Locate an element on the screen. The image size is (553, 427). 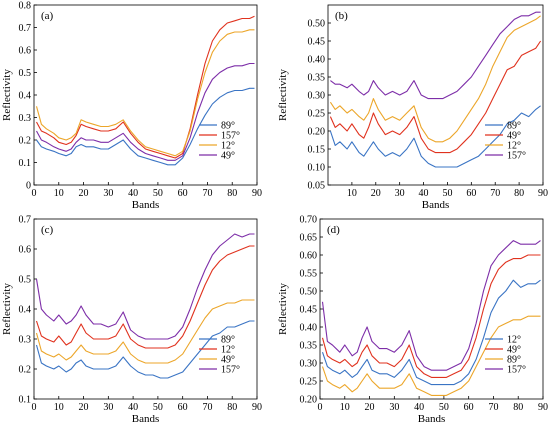
panel-label: (b) is located at coordinates (341, 16).